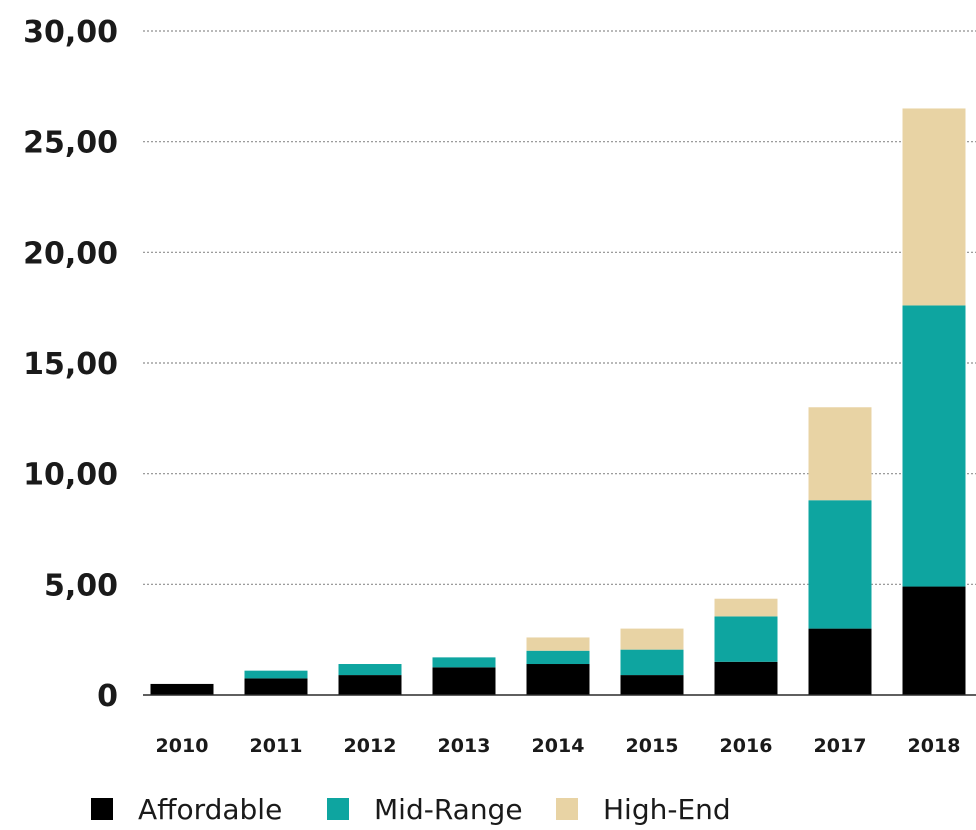  What do you see at coordinates (746, 607) in the screenshot?
I see `bar-segment-high-end-2016` at bounding box center [746, 607].